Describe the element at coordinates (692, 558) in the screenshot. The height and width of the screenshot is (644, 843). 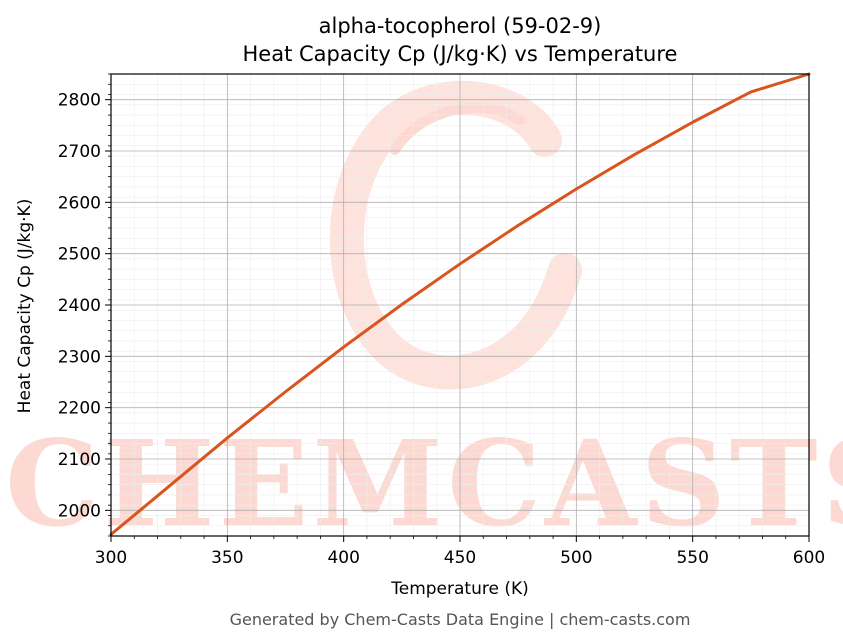
I see `x-tick-label: 550` at that location.